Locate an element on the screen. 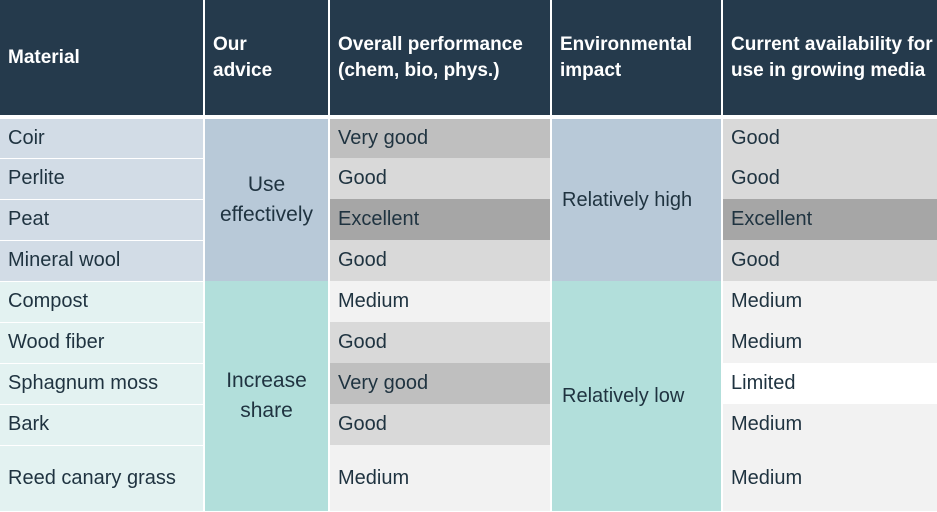 The image size is (937, 512). table-row: Wood fiber Good Medium is located at coordinates (468, 343).